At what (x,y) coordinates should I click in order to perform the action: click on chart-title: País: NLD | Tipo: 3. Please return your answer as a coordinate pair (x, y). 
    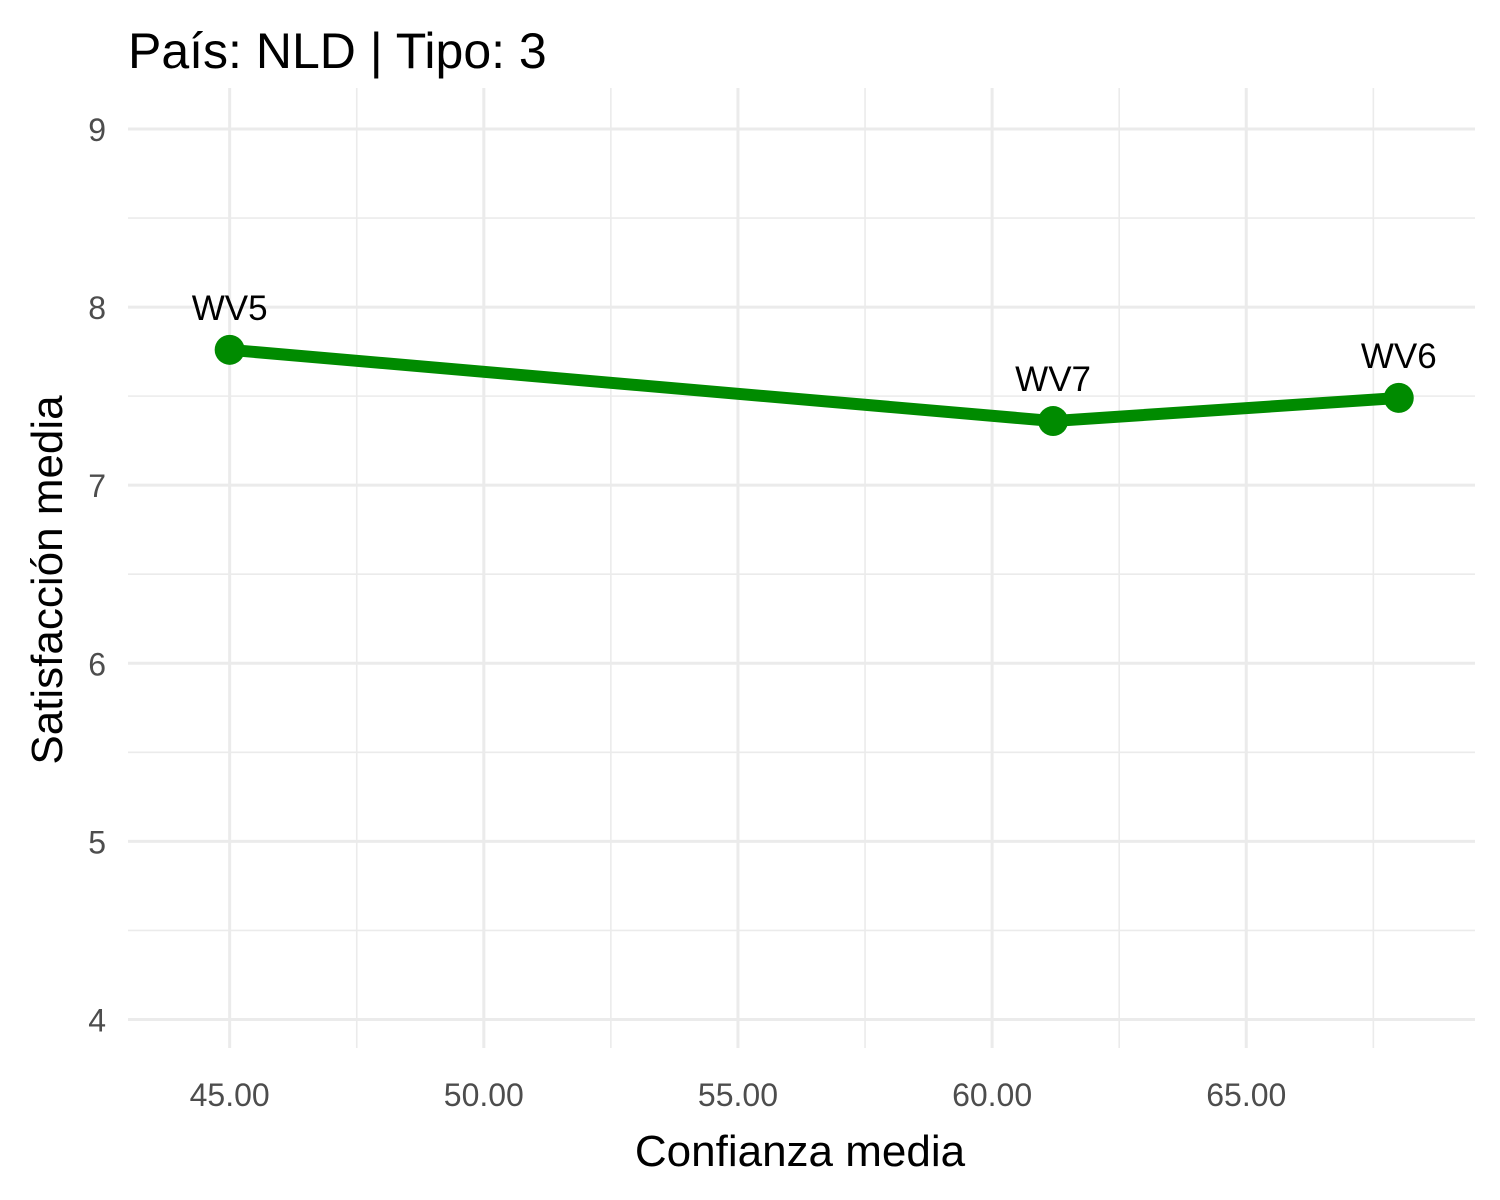
    Looking at the image, I should click on (337, 51).